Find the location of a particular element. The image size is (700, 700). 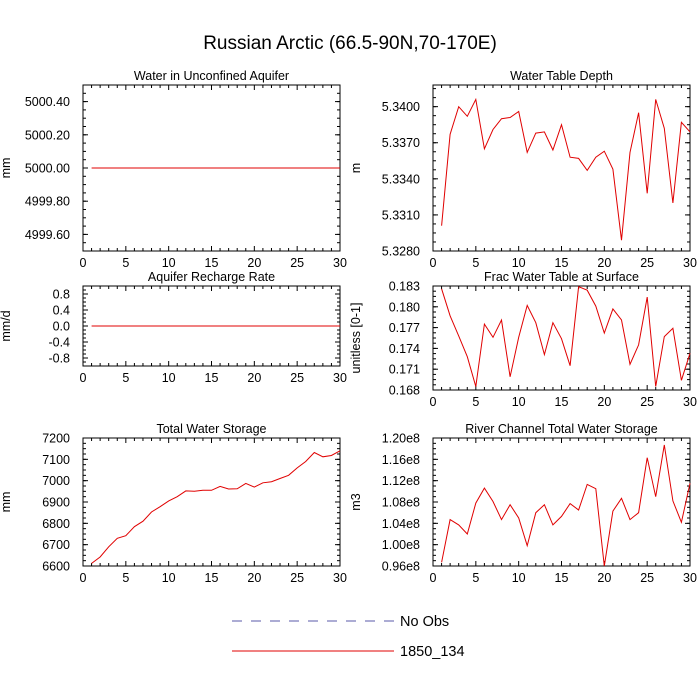

y-tick-label: 0.177 is located at coordinates (404, 328).